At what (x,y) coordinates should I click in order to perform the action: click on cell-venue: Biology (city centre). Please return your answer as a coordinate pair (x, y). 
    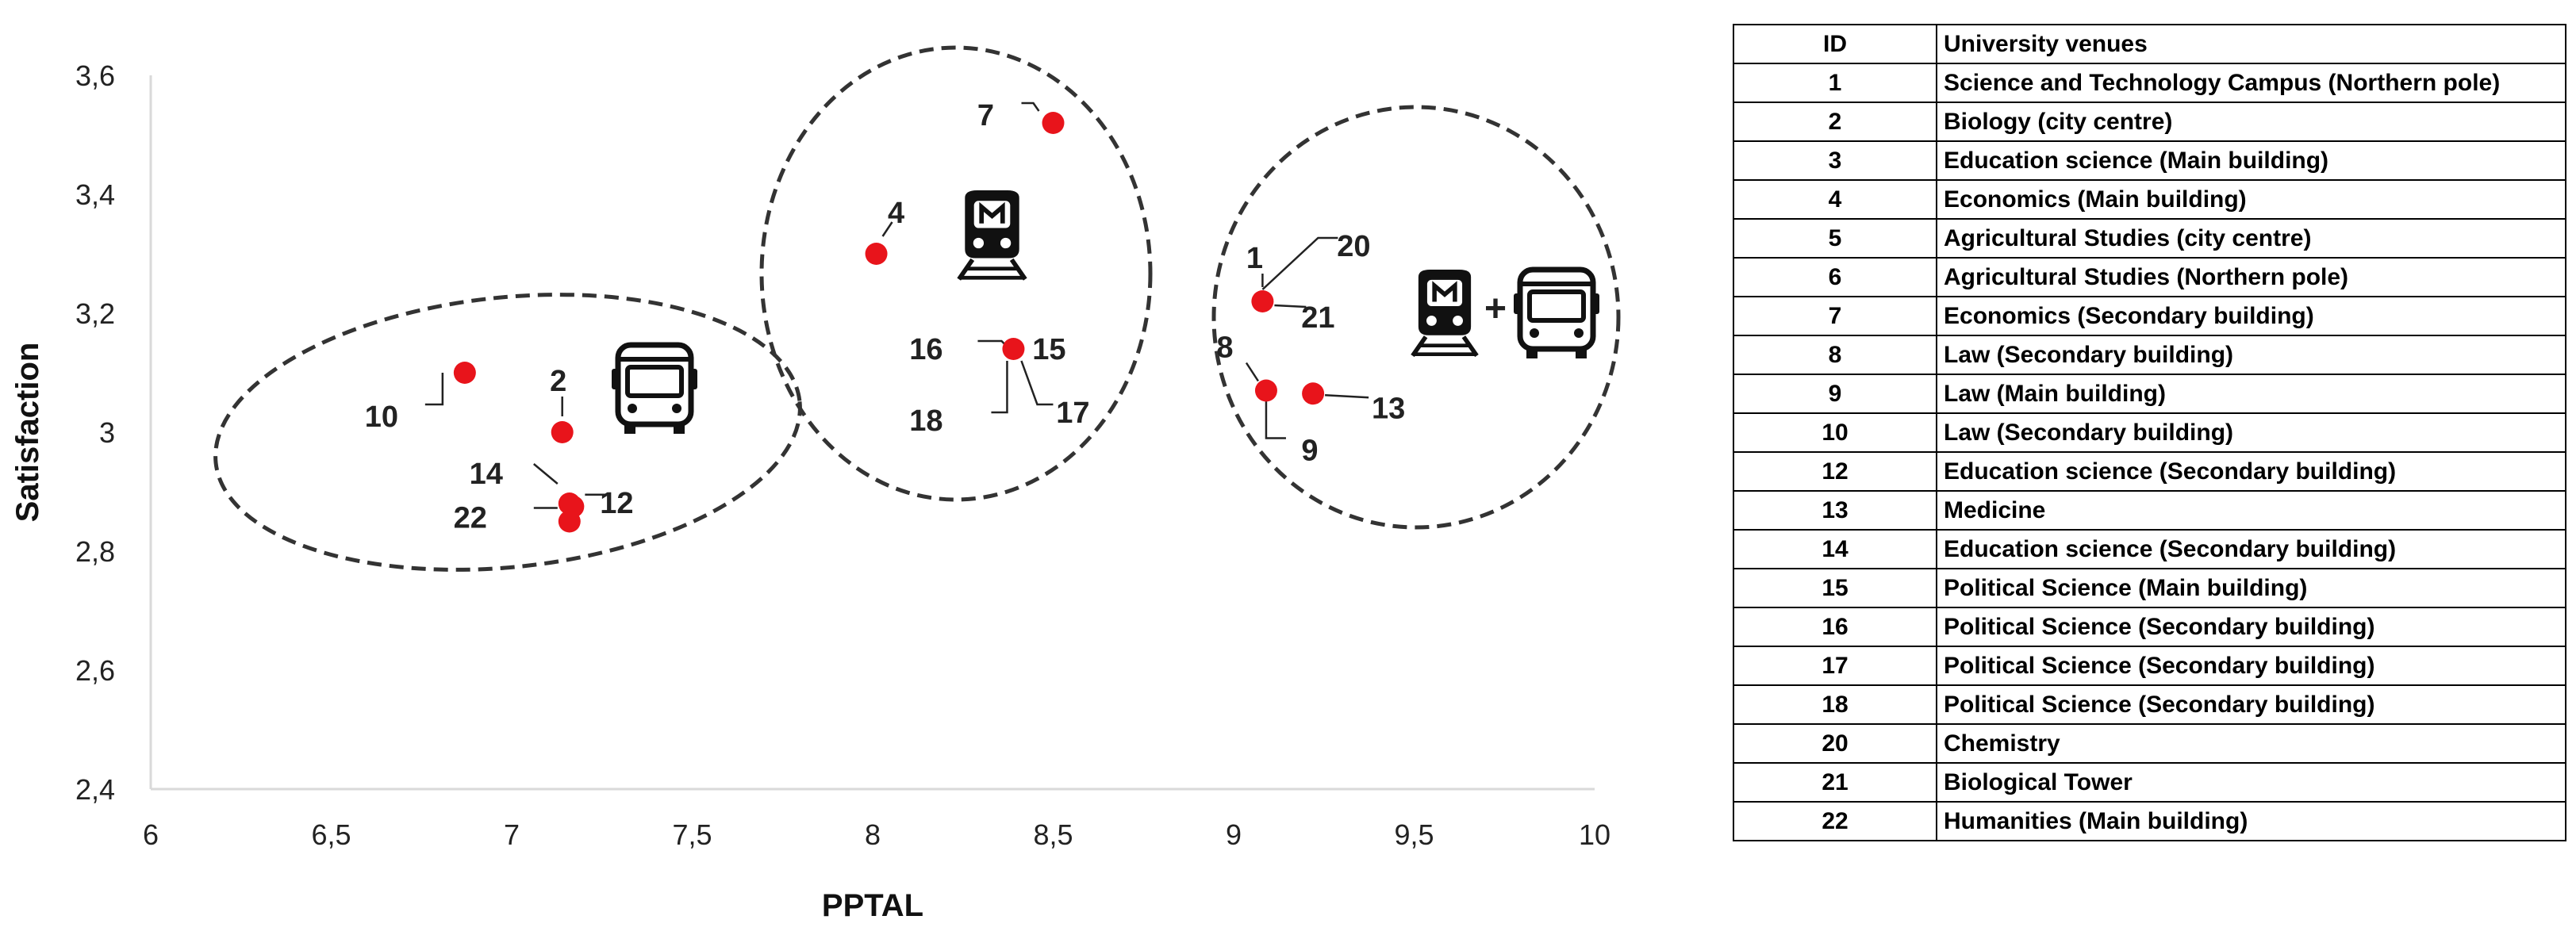
    Looking at the image, I should click on (2251, 122).